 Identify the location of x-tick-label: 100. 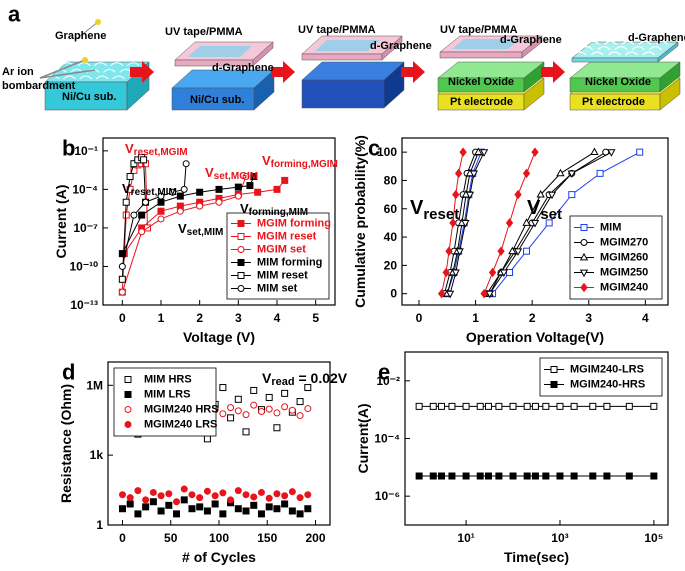
(219, 538).